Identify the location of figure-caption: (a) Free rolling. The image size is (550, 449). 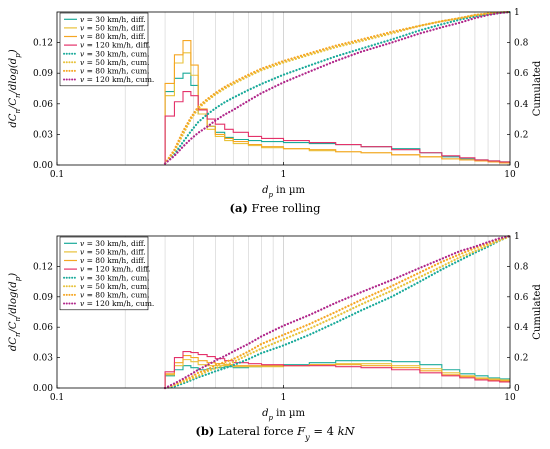
(276, 208).